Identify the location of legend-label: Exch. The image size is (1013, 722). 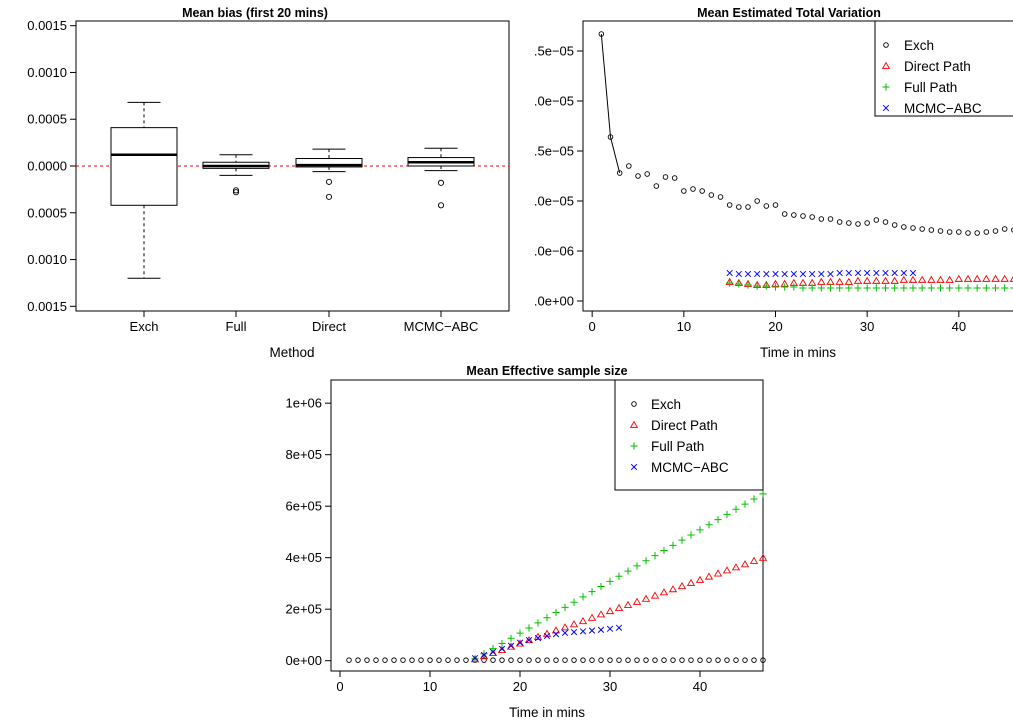
(919, 45).